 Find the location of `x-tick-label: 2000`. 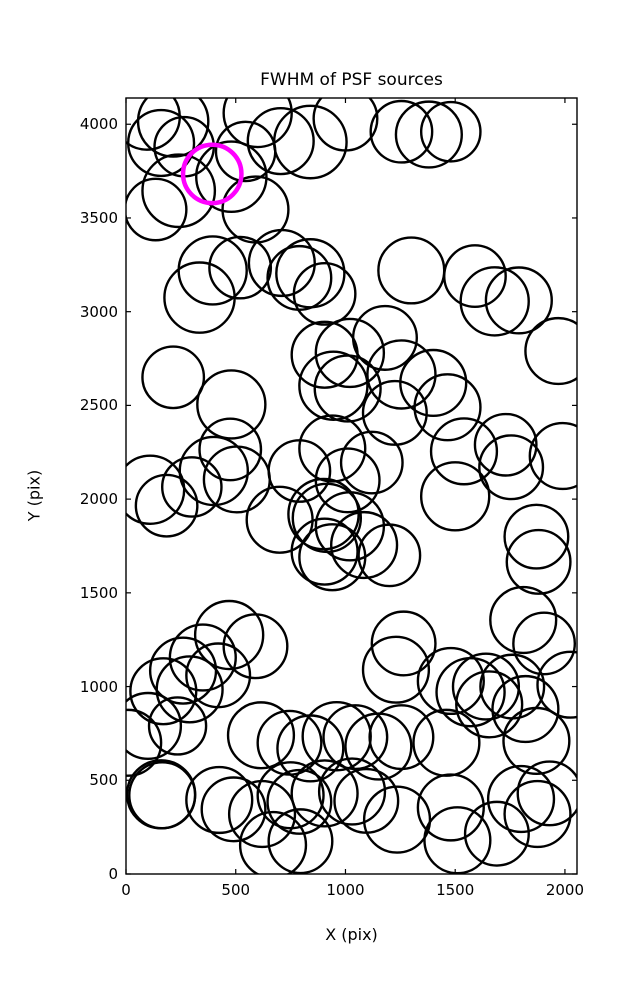

x-tick-label: 2000 is located at coordinates (565, 890).